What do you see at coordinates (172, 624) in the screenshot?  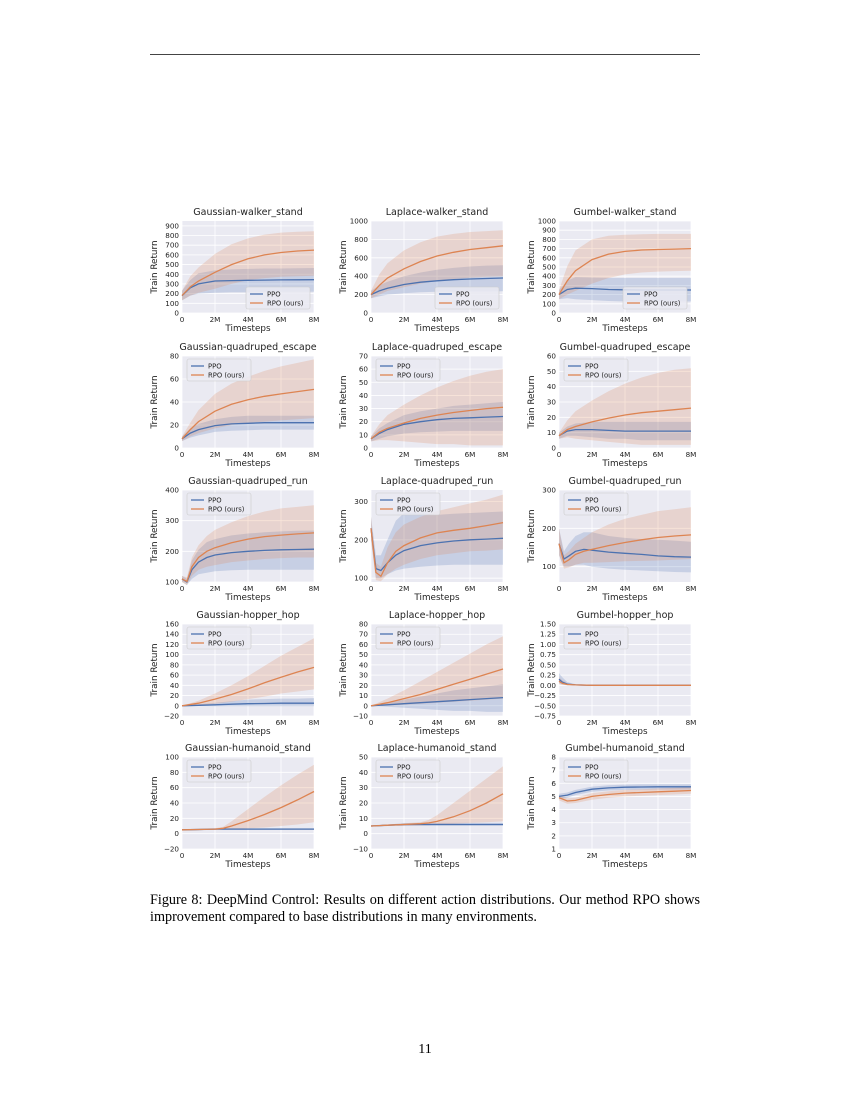 I see `y-tick-label: 160` at bounding box center [172, 624].